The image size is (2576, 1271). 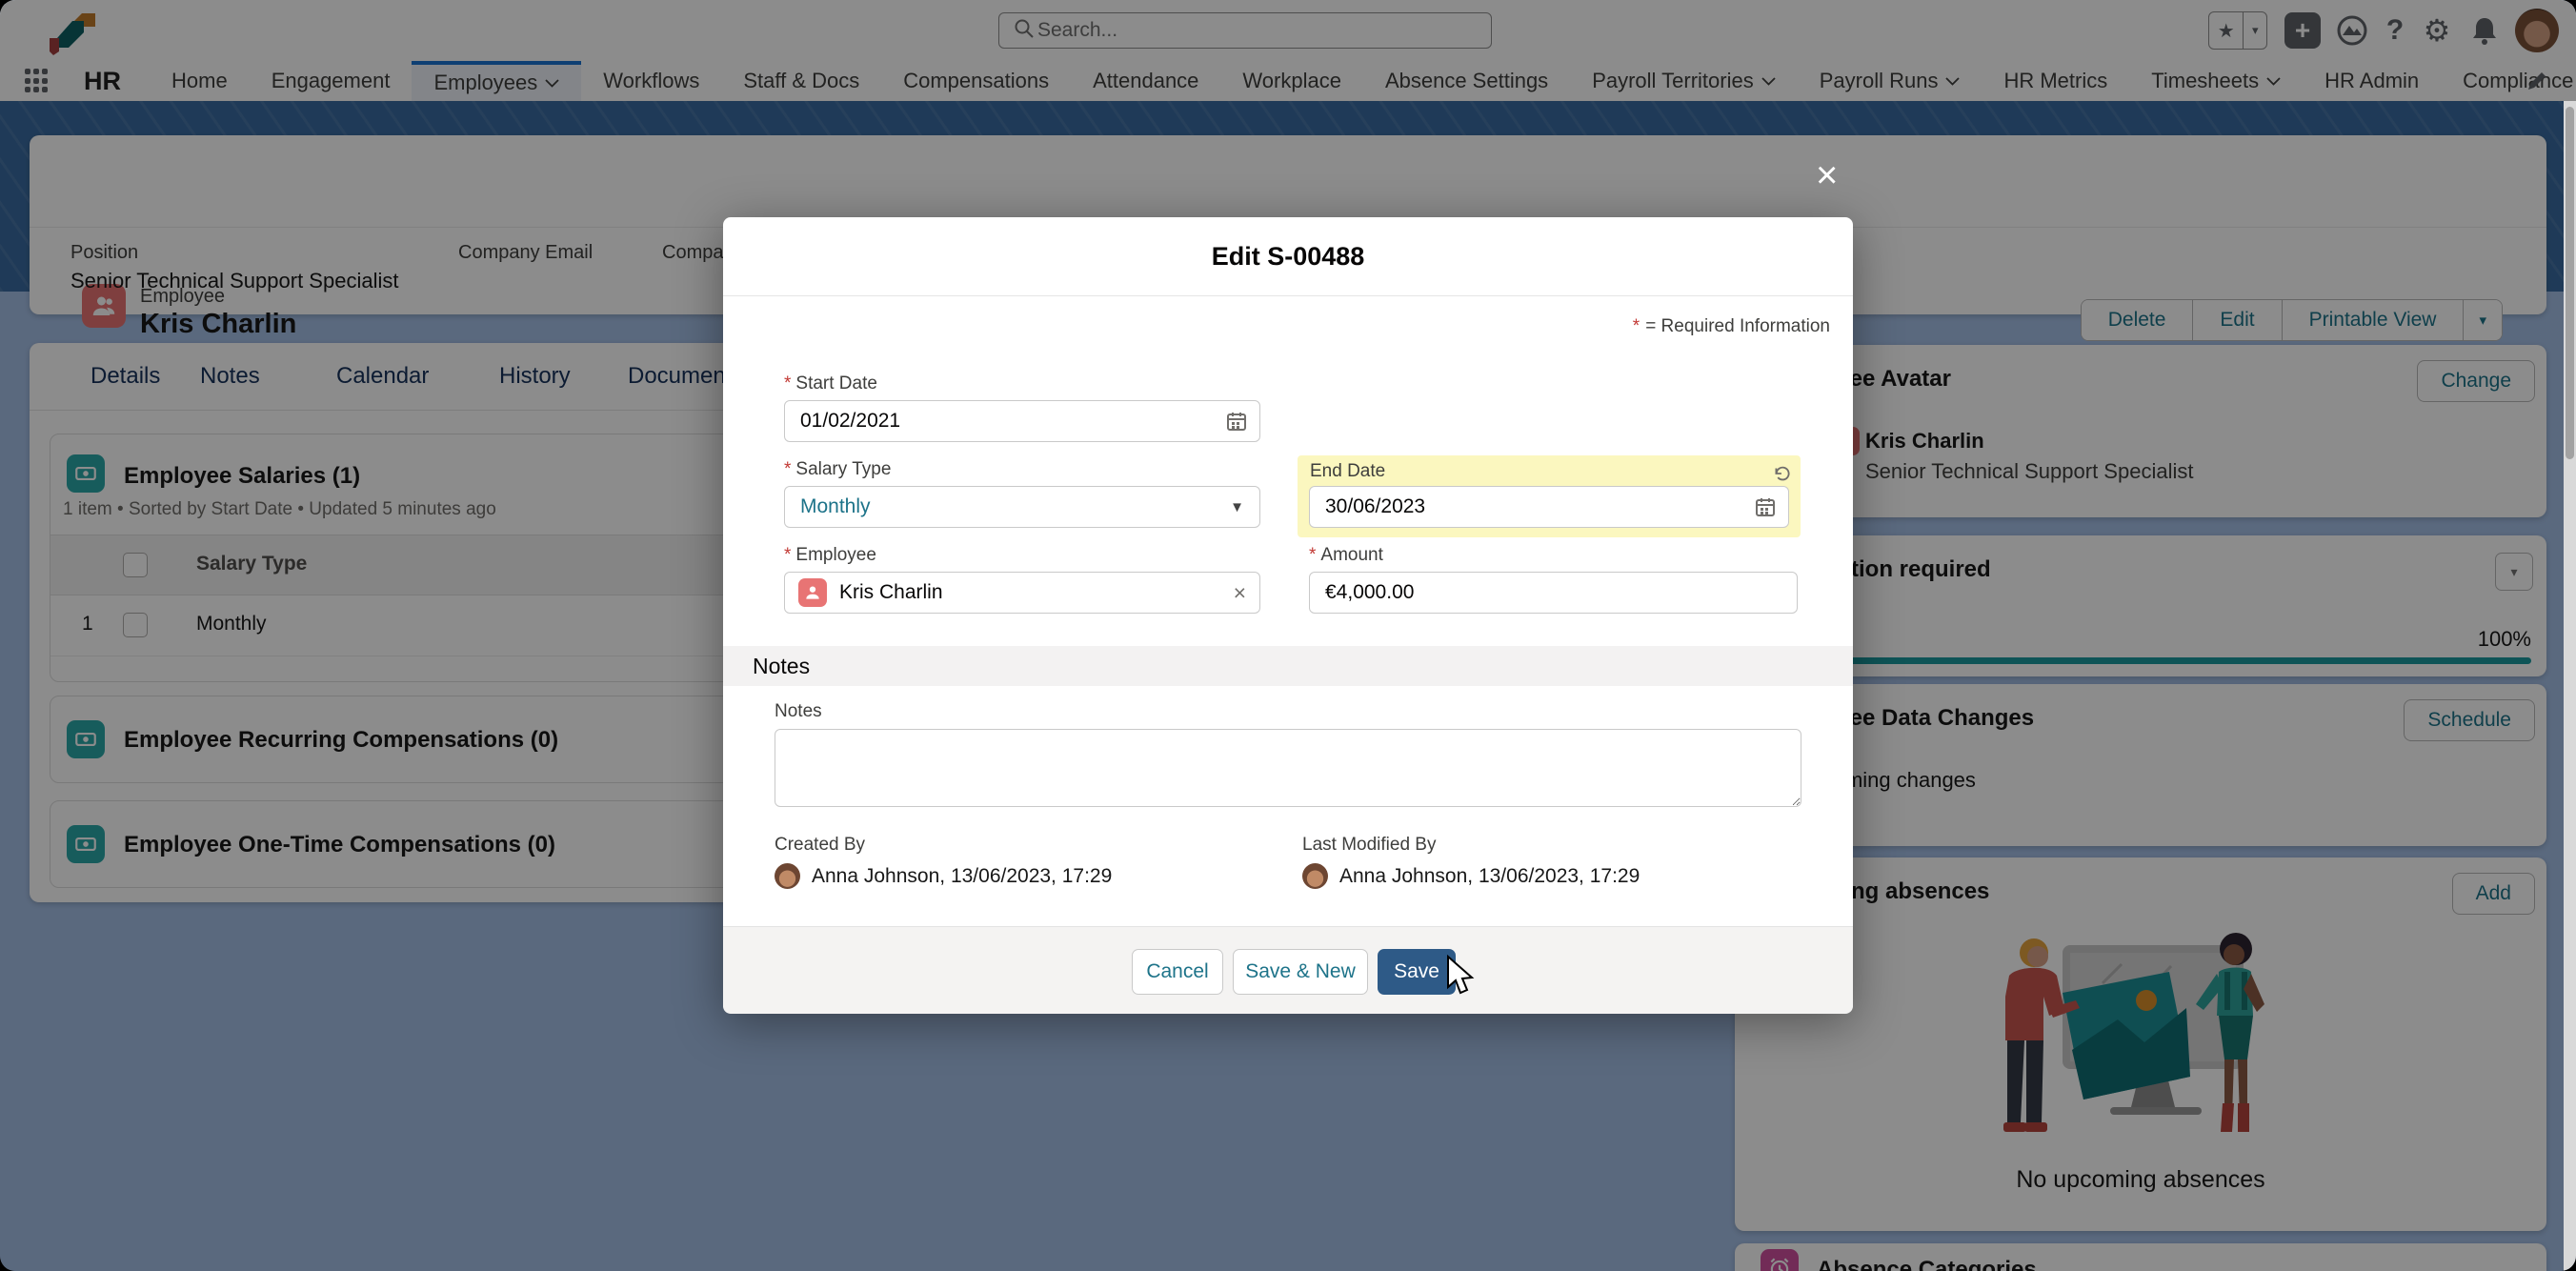 I want to click on mouse-cursor, so click(x=1460, y=977).